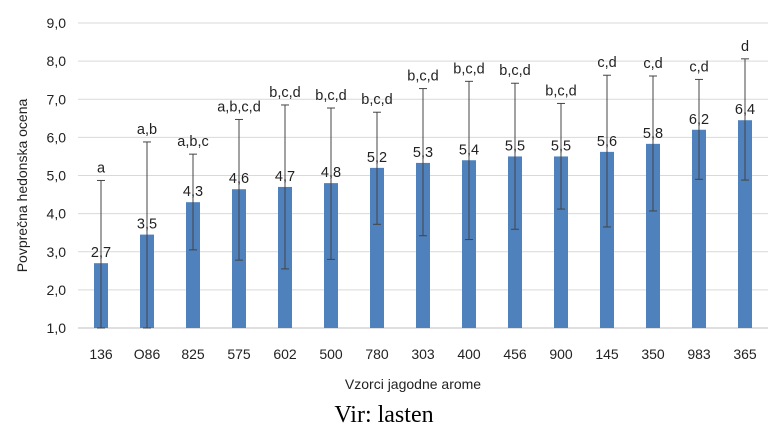 This screenshot has height=428, width=768. What do you see at coordinates (377, 354) in the screenshot?
I see `x-tick-label: 780` at bounding box center [377, 354].